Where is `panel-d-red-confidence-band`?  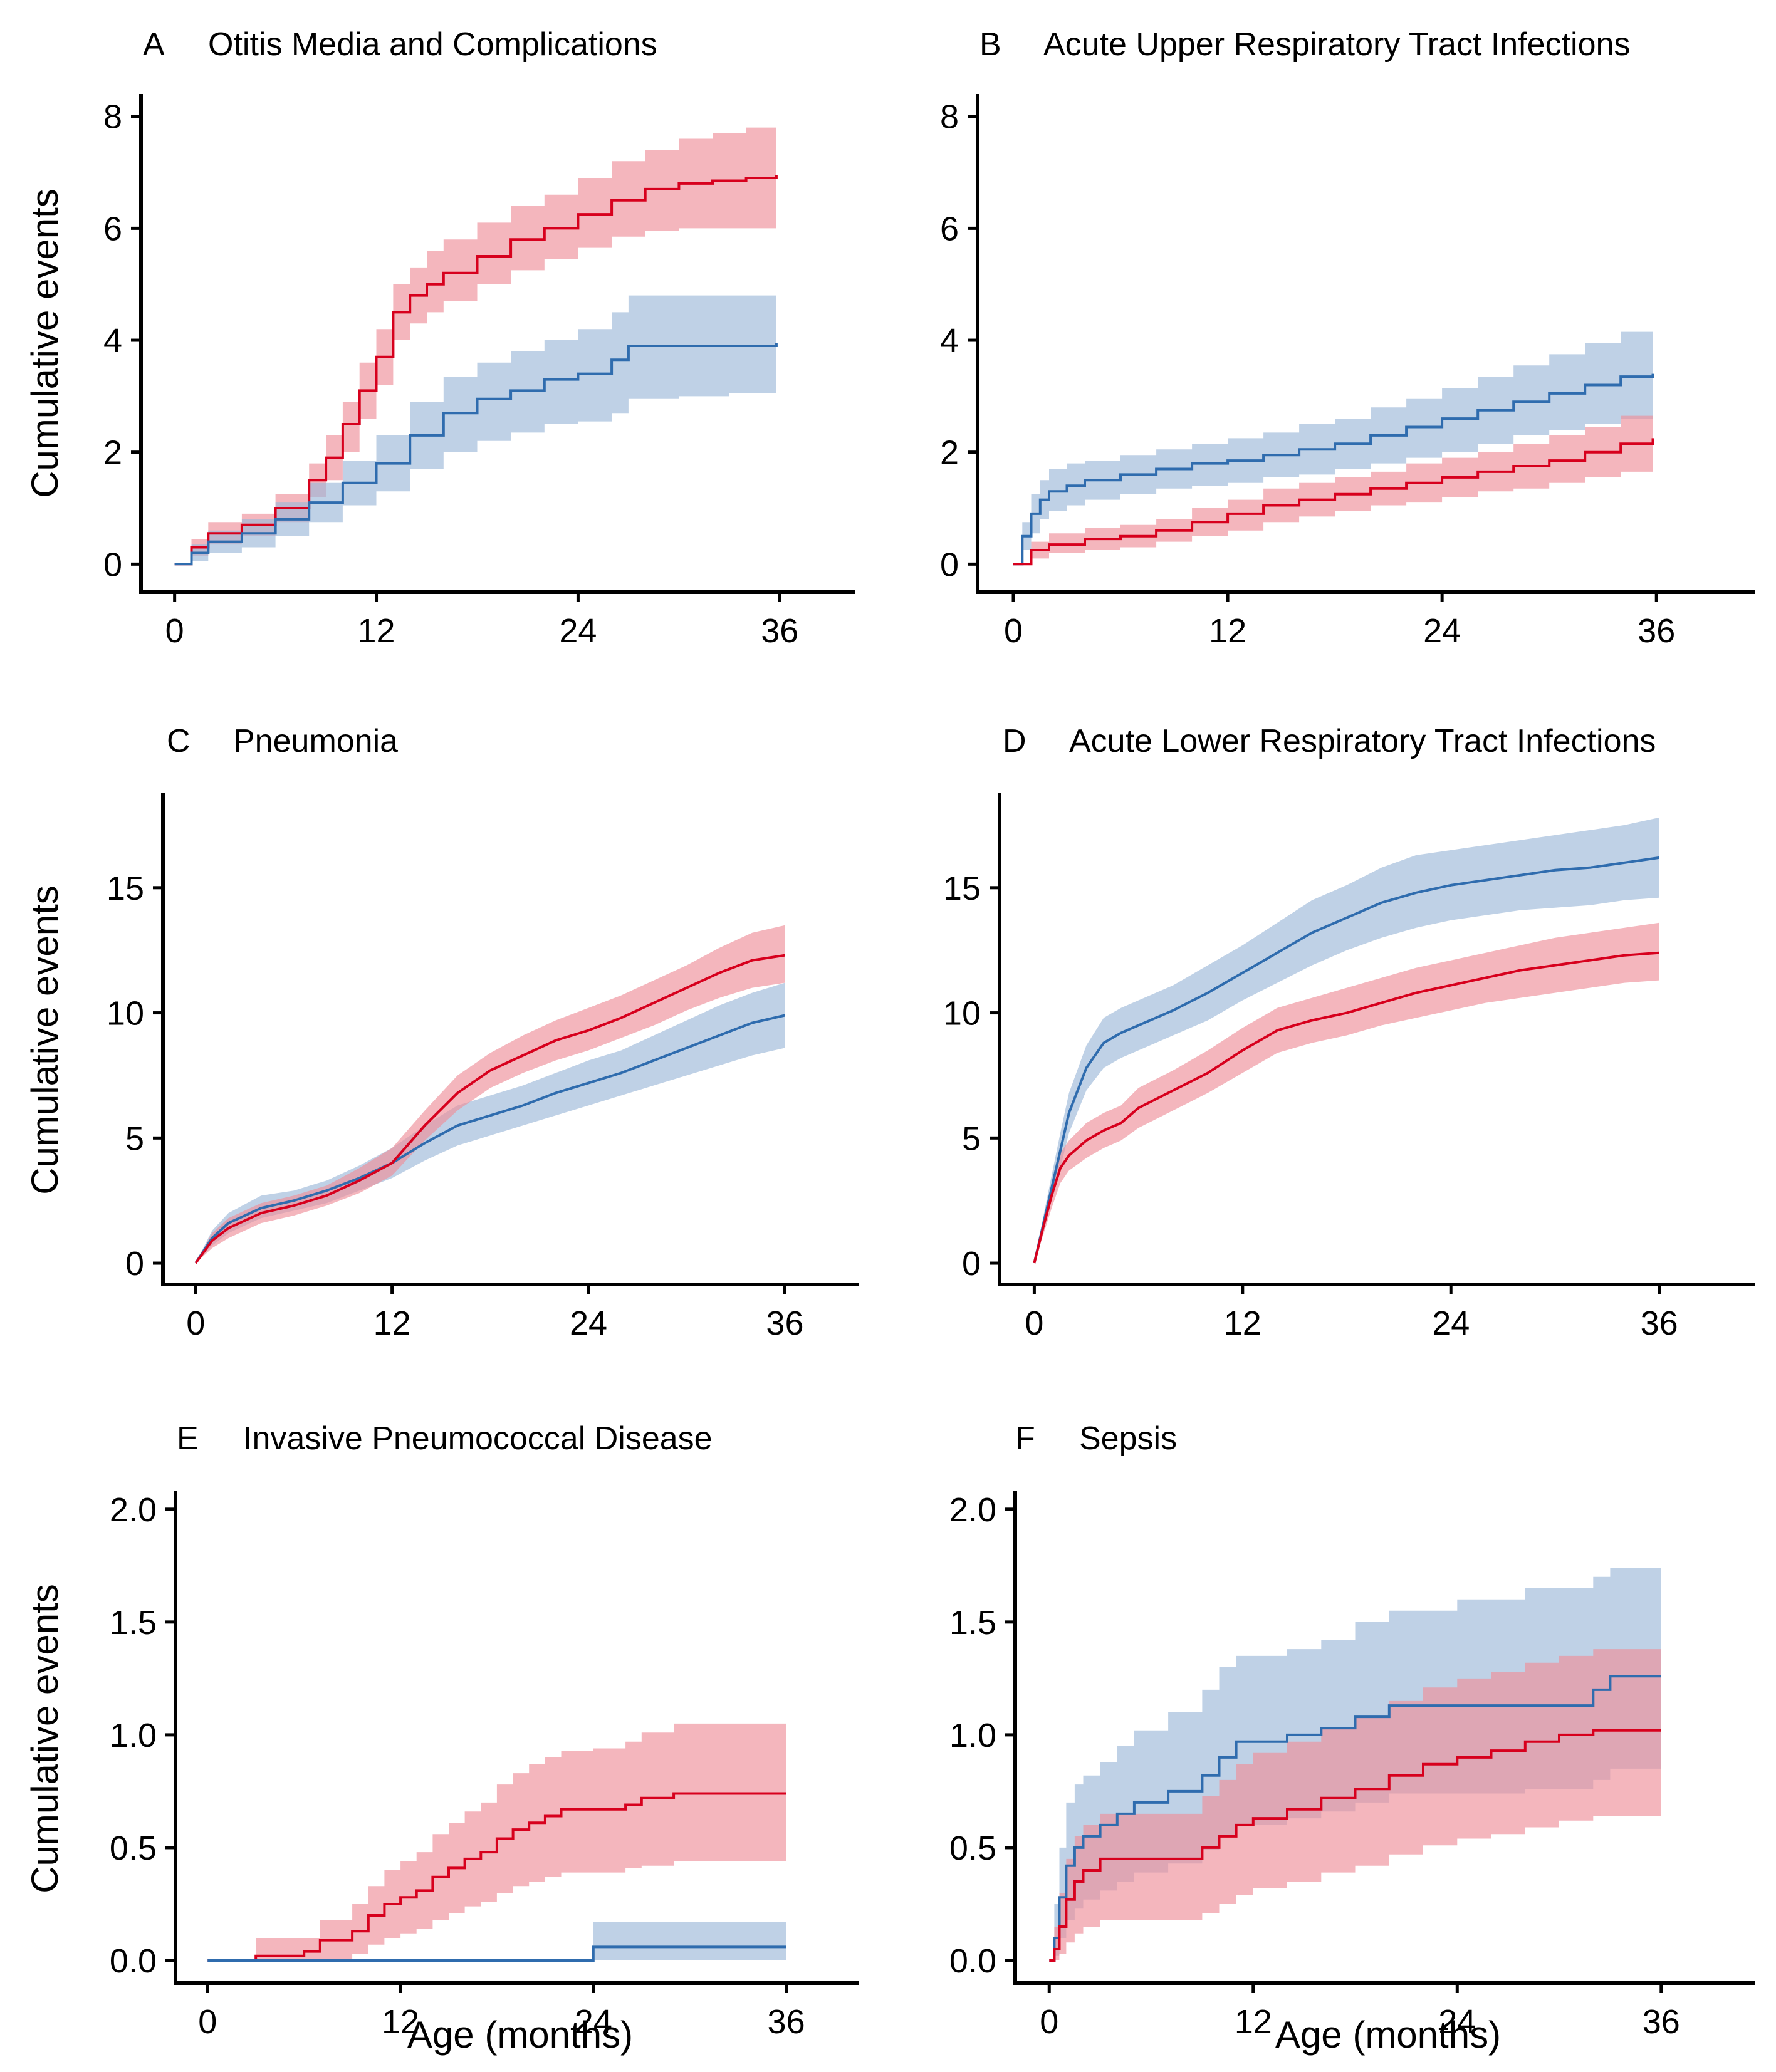 panel-d-red-confidence-band is located at coordinates (1346, 1092).